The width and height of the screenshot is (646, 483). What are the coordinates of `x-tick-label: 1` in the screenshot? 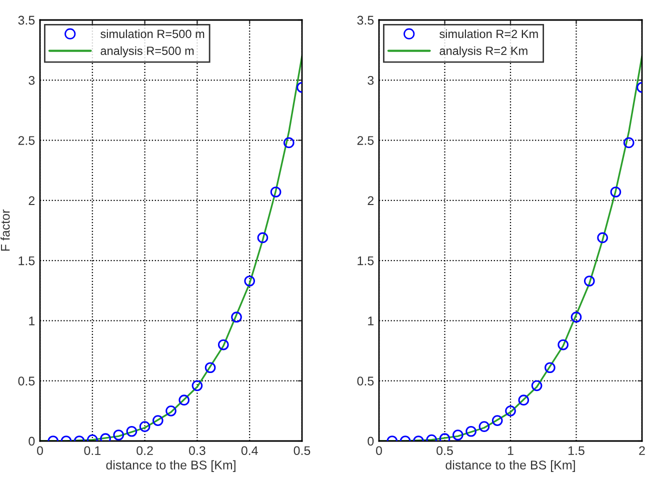 It's located at (511, 450).